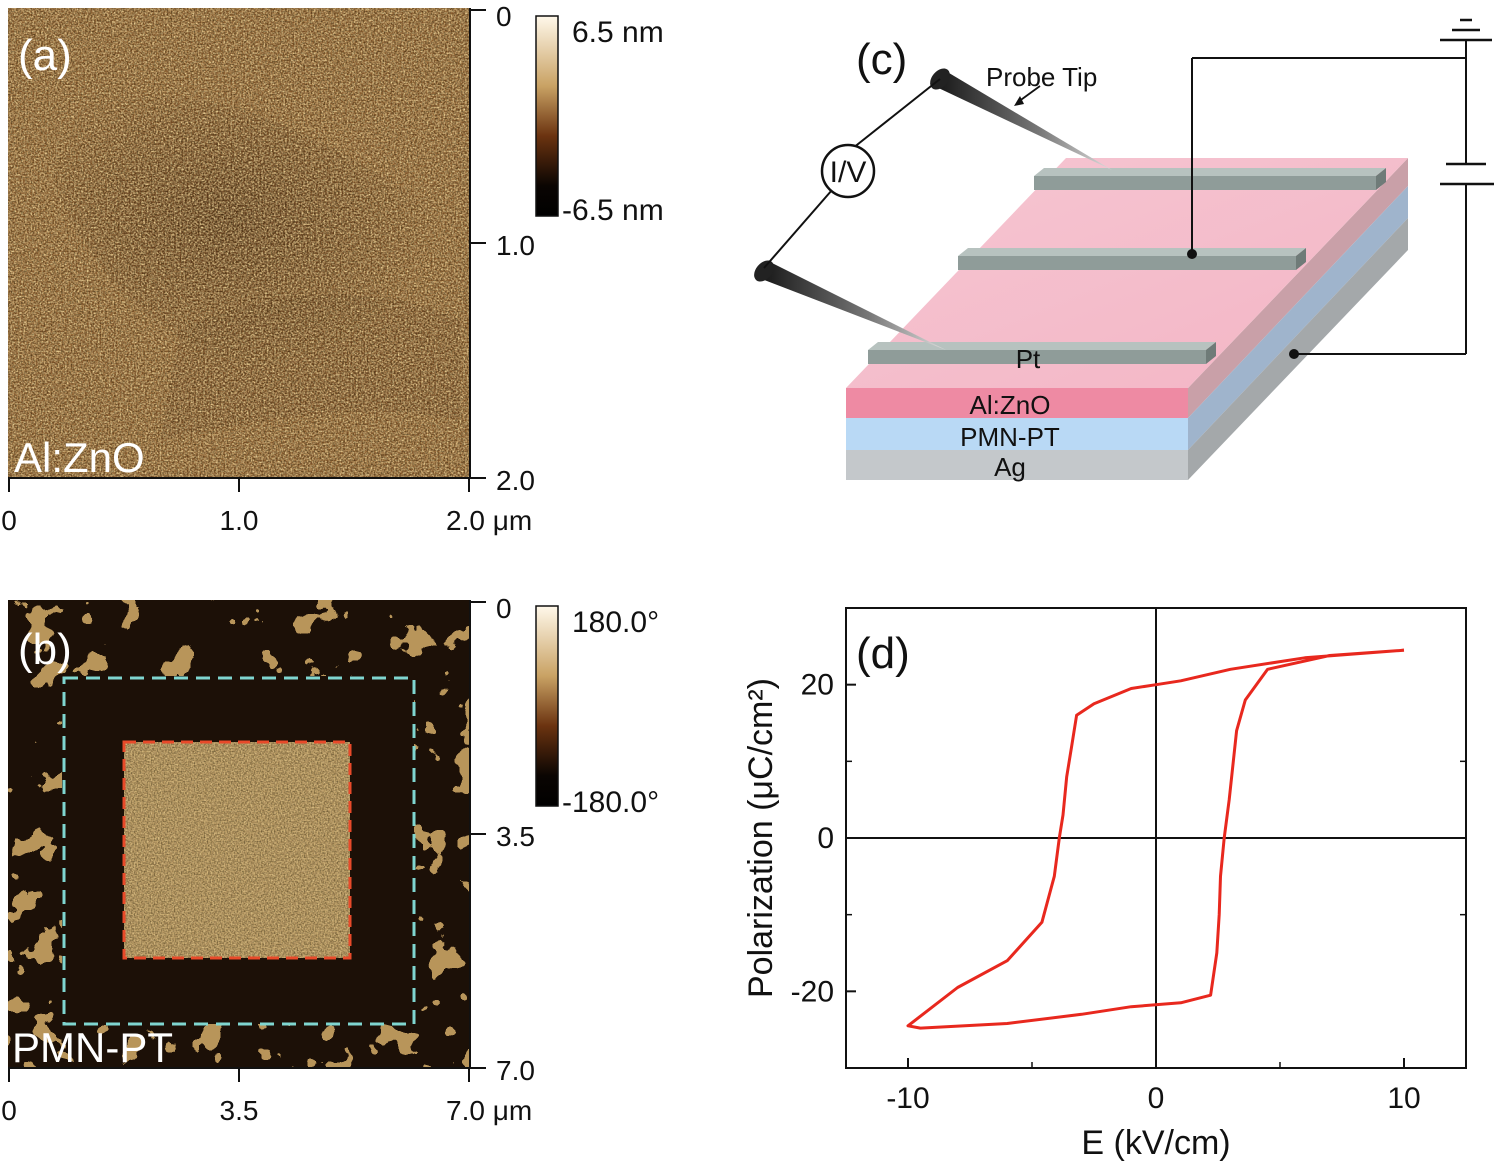  I want to click on pmnpt-layer, so click(1017, 434).